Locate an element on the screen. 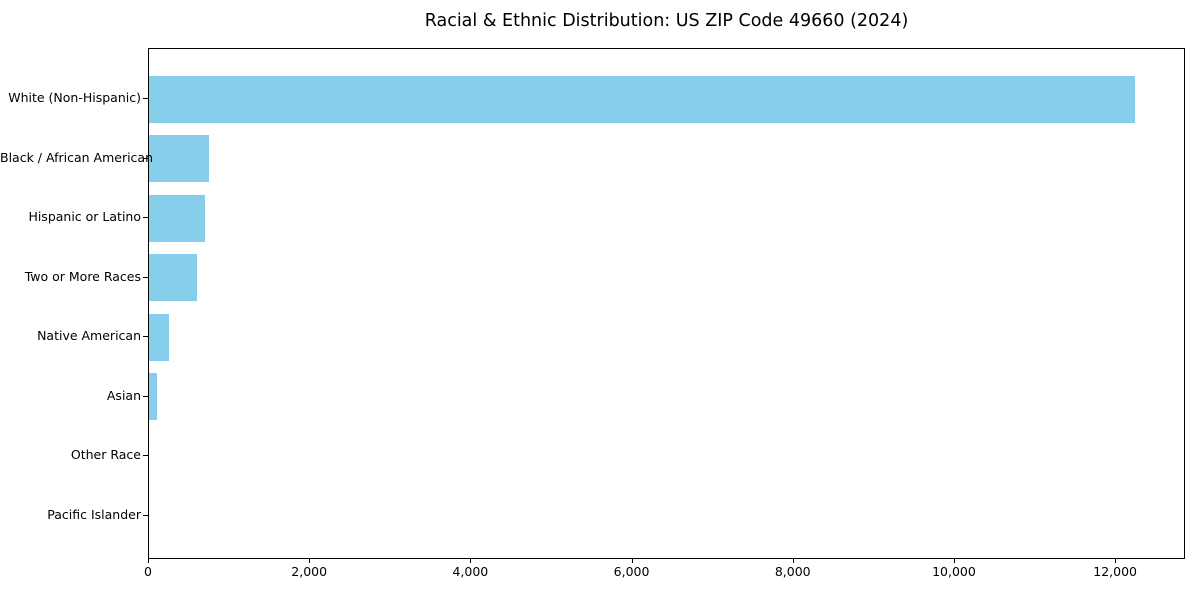  y-tick-label: White (Non-Hispanic) is located at coordinates (74, 97).